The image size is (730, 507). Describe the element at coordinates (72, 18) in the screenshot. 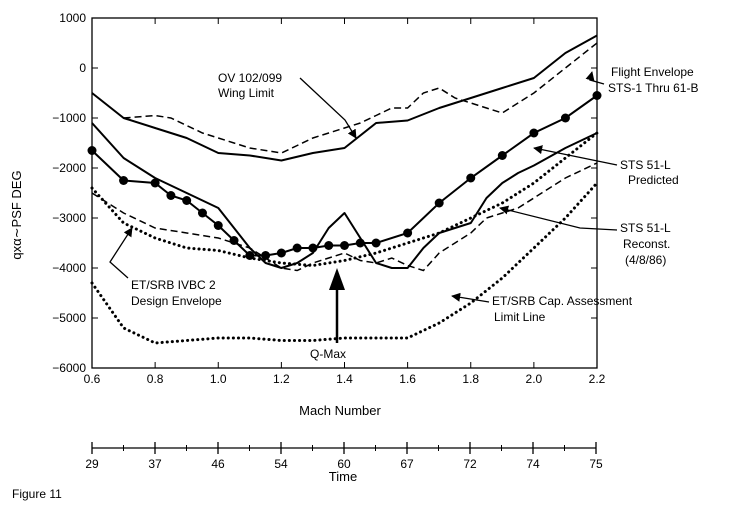

I see `y-tick-label: 1000` at that location.